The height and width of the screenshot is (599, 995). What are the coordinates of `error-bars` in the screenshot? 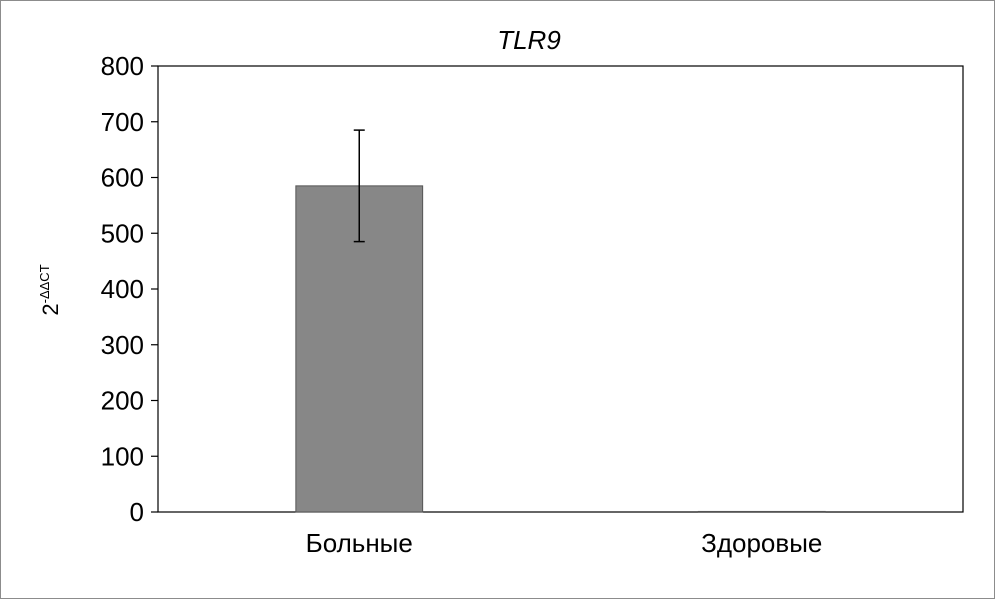 It's located at (359, 186).